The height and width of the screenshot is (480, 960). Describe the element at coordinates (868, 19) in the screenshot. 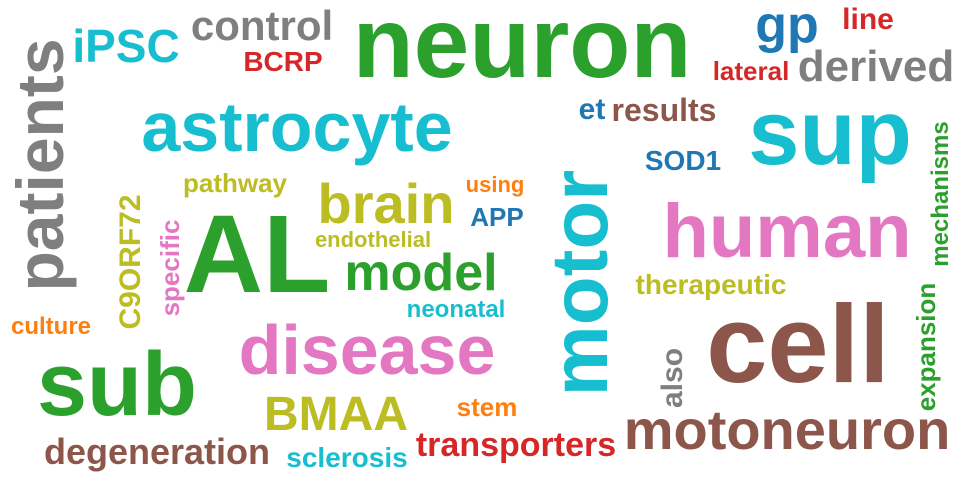

I see `word-line: line` at that location.